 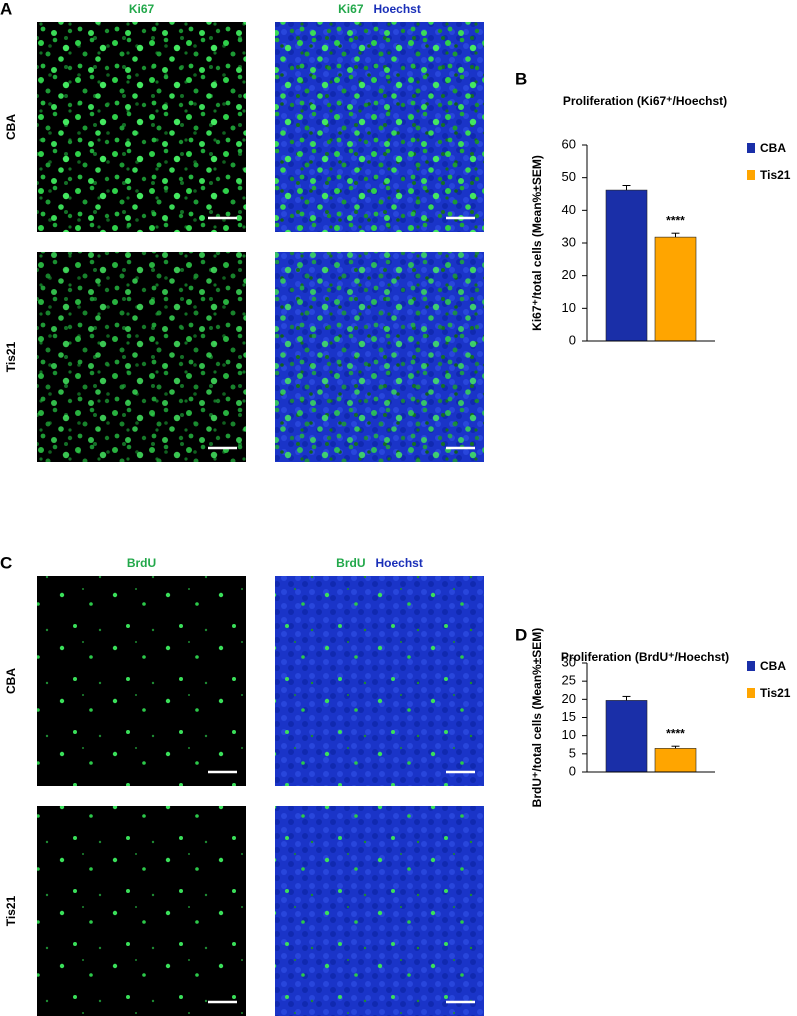 I want to click on y-axis-label: BrdU⁺/total cells (Mean%±SEM), so click(x=537, y=718).